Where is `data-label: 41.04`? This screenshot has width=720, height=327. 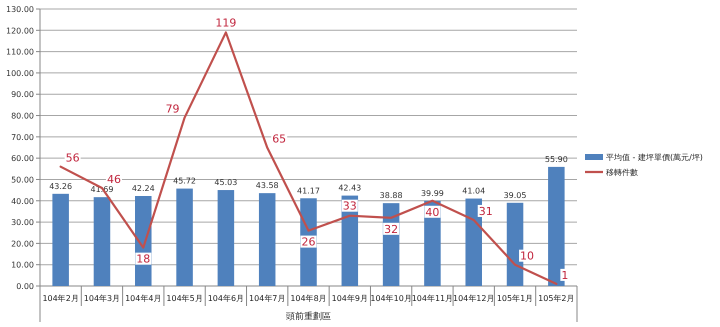
data-label: 41.04 is located at coordinates (474, 191).